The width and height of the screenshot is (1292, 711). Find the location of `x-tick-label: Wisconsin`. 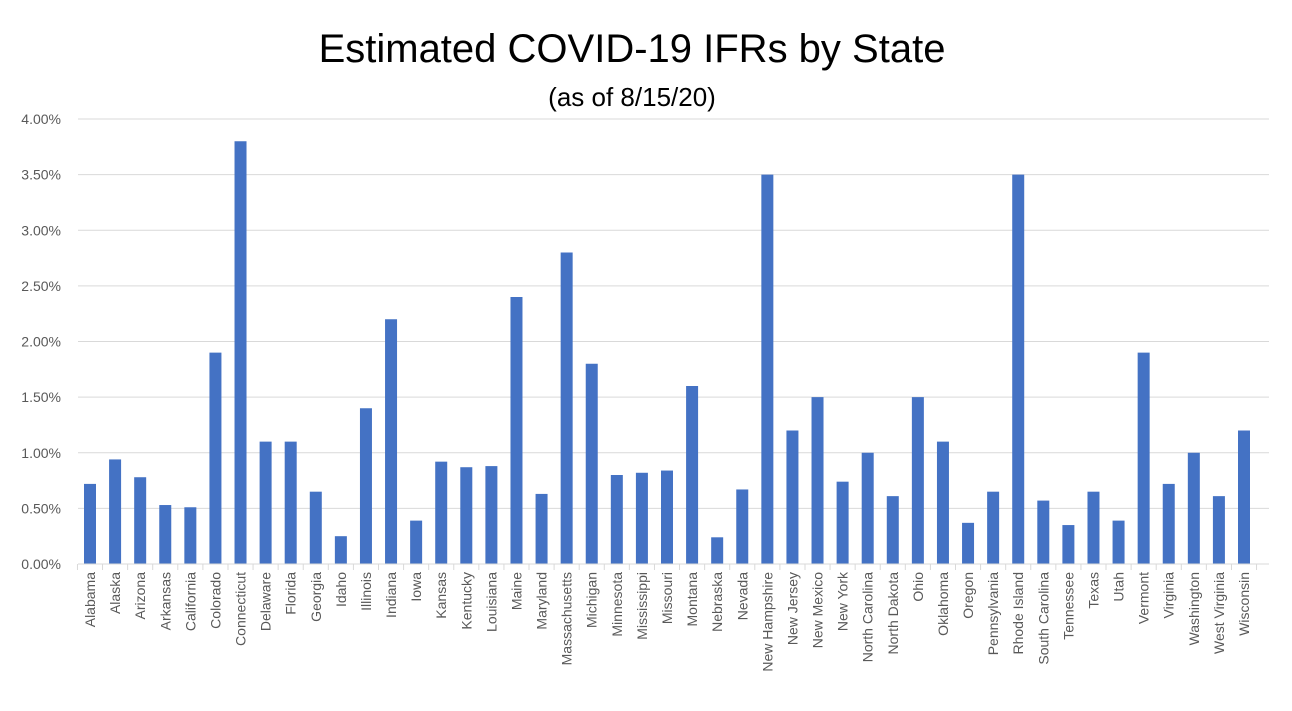

x-tick-label: Wisconsin is located at coordinates (1244, 604).